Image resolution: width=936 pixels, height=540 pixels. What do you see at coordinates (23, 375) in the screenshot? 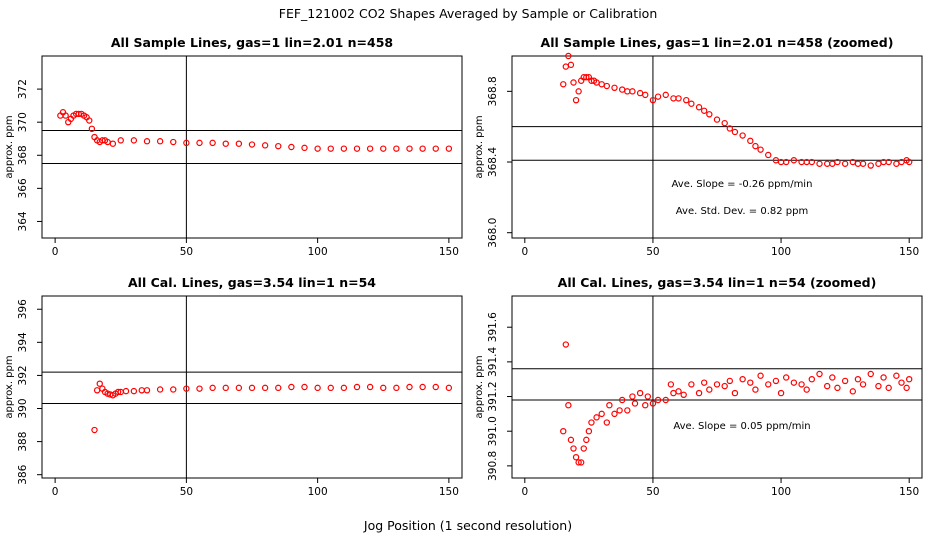
I see `y-tick-label: 392` at bounding box center [23, 375].